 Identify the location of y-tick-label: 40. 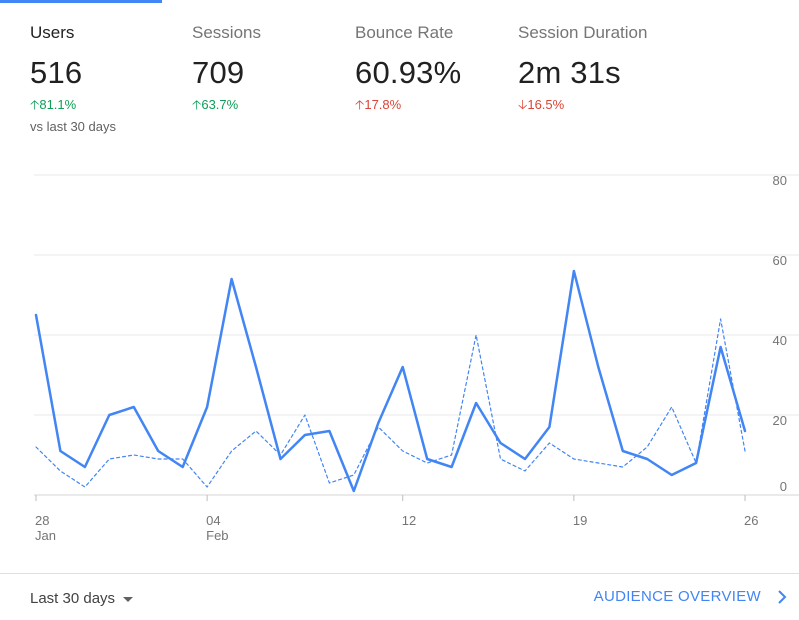
(780, 340).